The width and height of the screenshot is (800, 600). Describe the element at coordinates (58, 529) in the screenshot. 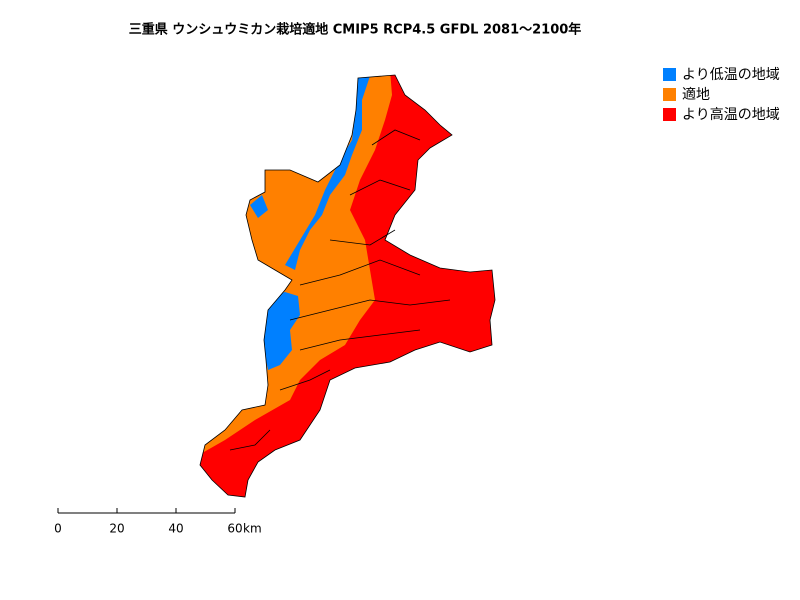

I see `scale-tick-label: 0` at that location.